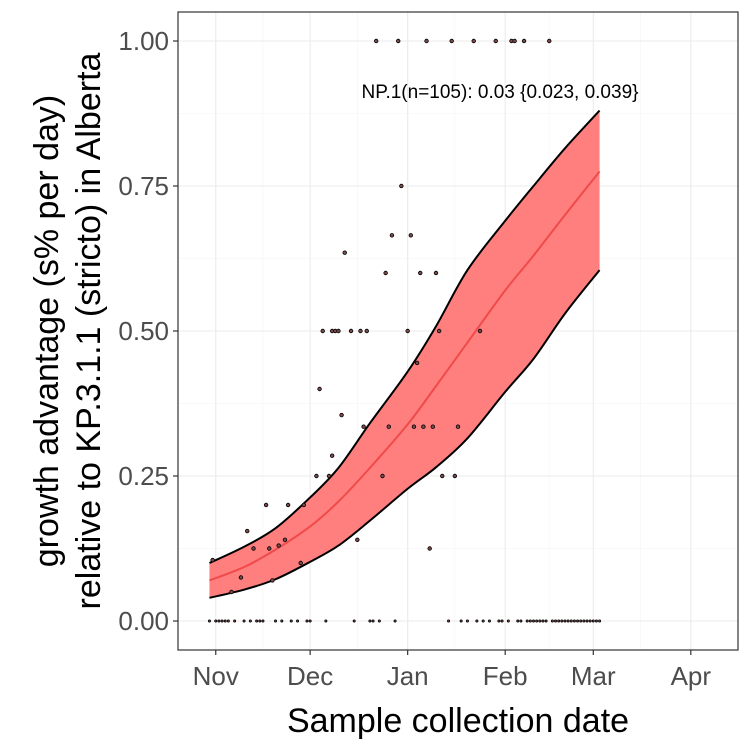  I want to click on x-tick-label: Nov, so click(216, 676).